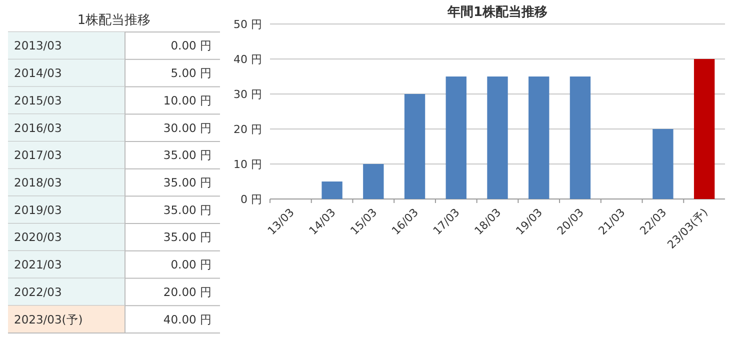 The width and height of the screenshot is (733, 337). I want to click on y-tick-label: 0 円, so click(251, 199).